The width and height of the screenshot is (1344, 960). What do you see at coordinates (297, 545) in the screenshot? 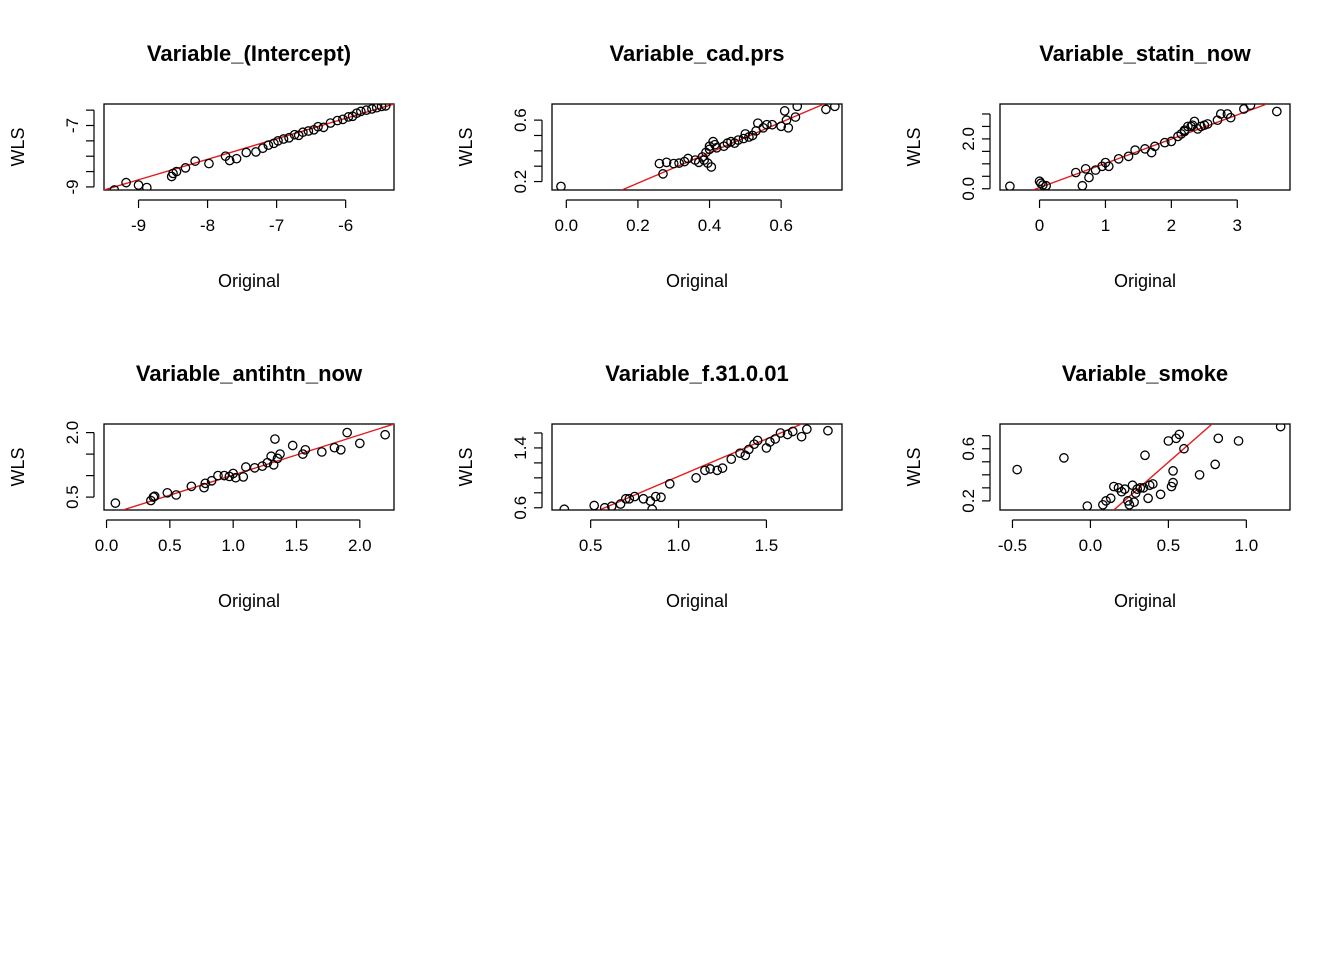
I see `x-tick-label: 1.5` at bounding box center [297, 545].